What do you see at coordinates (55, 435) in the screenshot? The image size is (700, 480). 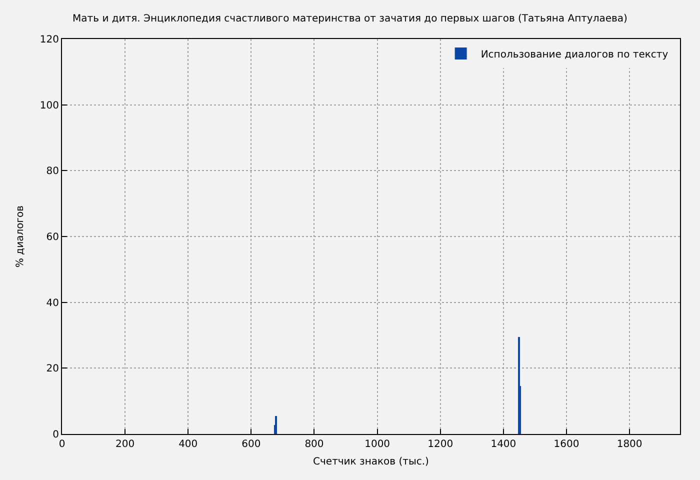 I see `y-tick-label: 0` at bounding box center [55, 435].